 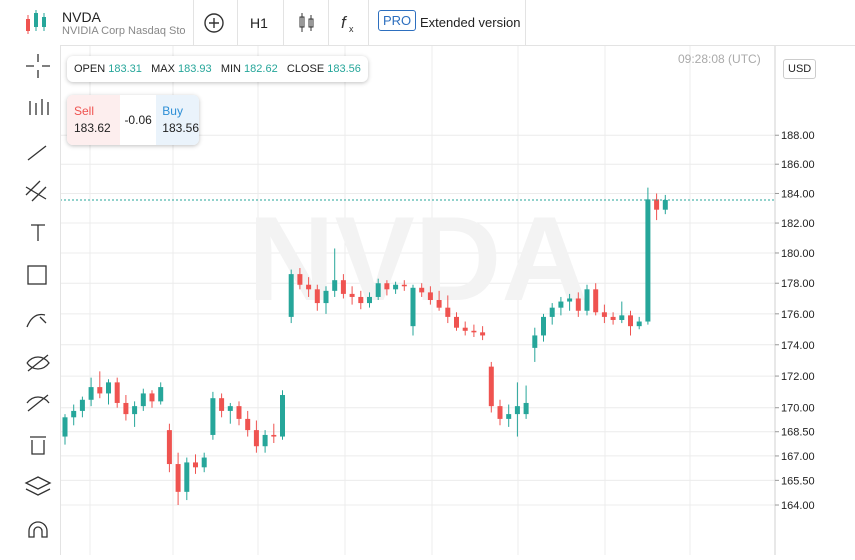 I want to click on shape-tool, so click(x=37, y=275).